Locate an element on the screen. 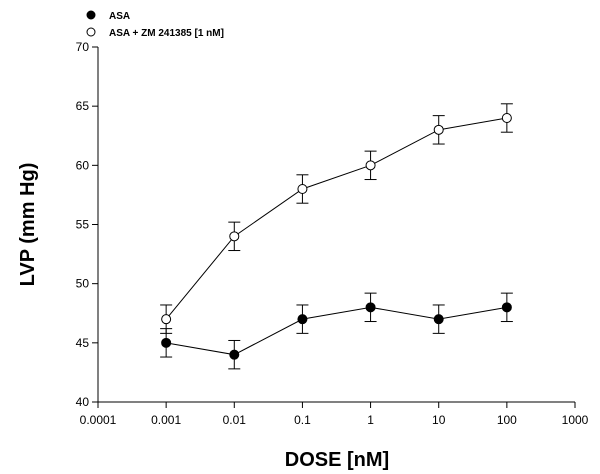 This screenshot has height=474, width=600. y-tick-label: 40 is located at coordinates (83, 402).